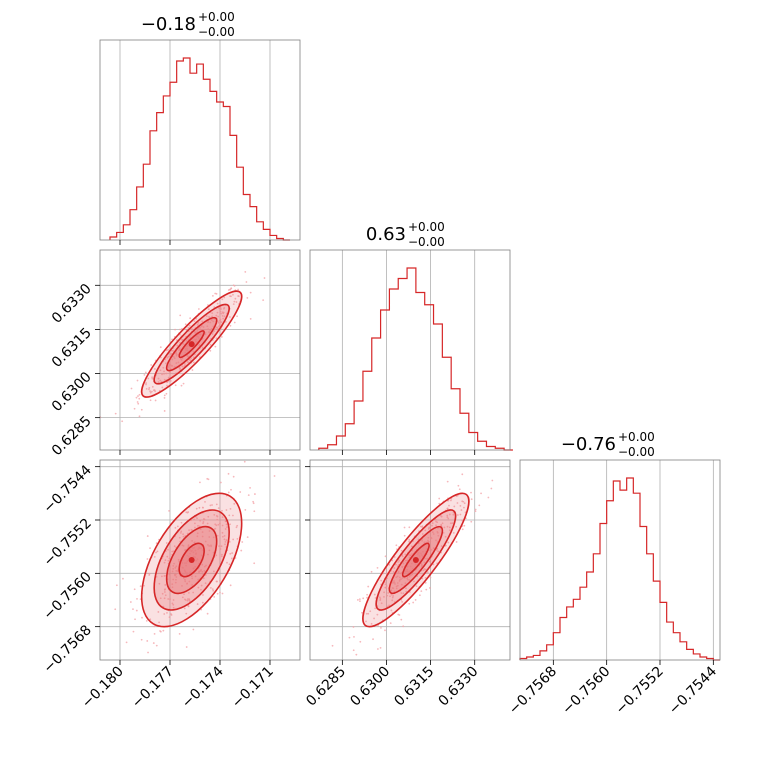 The image size is (760, 764). What do you see at coordinates (72, 304) in the screenshot?
I see `y-tick-label: 0.6330` at bounding box center [72, 304].